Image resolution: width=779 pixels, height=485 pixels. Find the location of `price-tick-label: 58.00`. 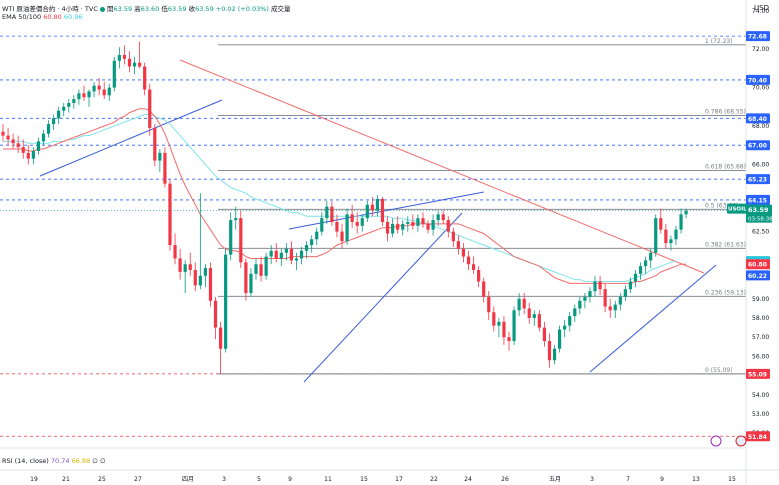

price-tick-label: 58.00 is located at coordinates (760, 318).